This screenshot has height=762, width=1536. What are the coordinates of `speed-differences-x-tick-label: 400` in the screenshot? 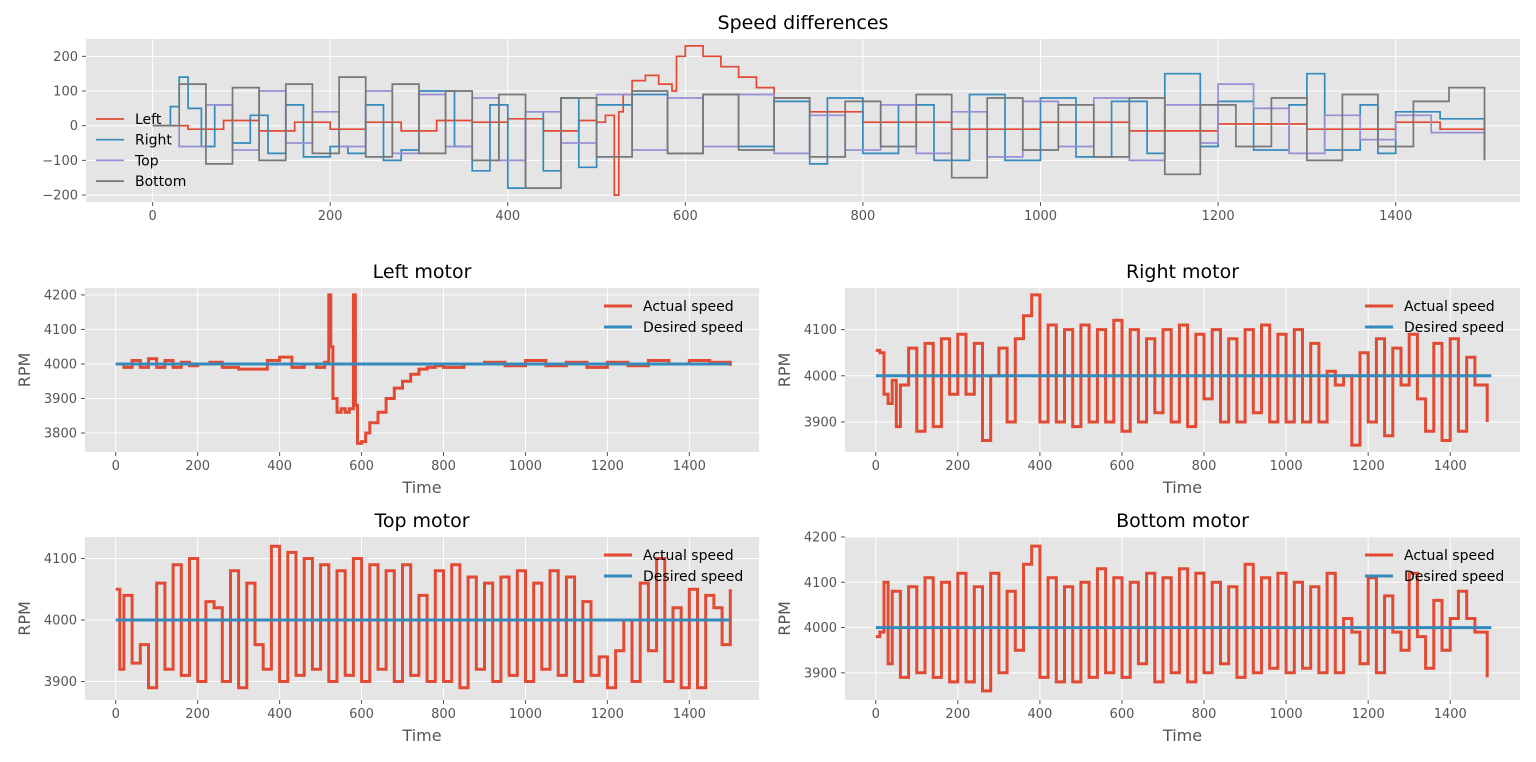 It's located at (507, 216).